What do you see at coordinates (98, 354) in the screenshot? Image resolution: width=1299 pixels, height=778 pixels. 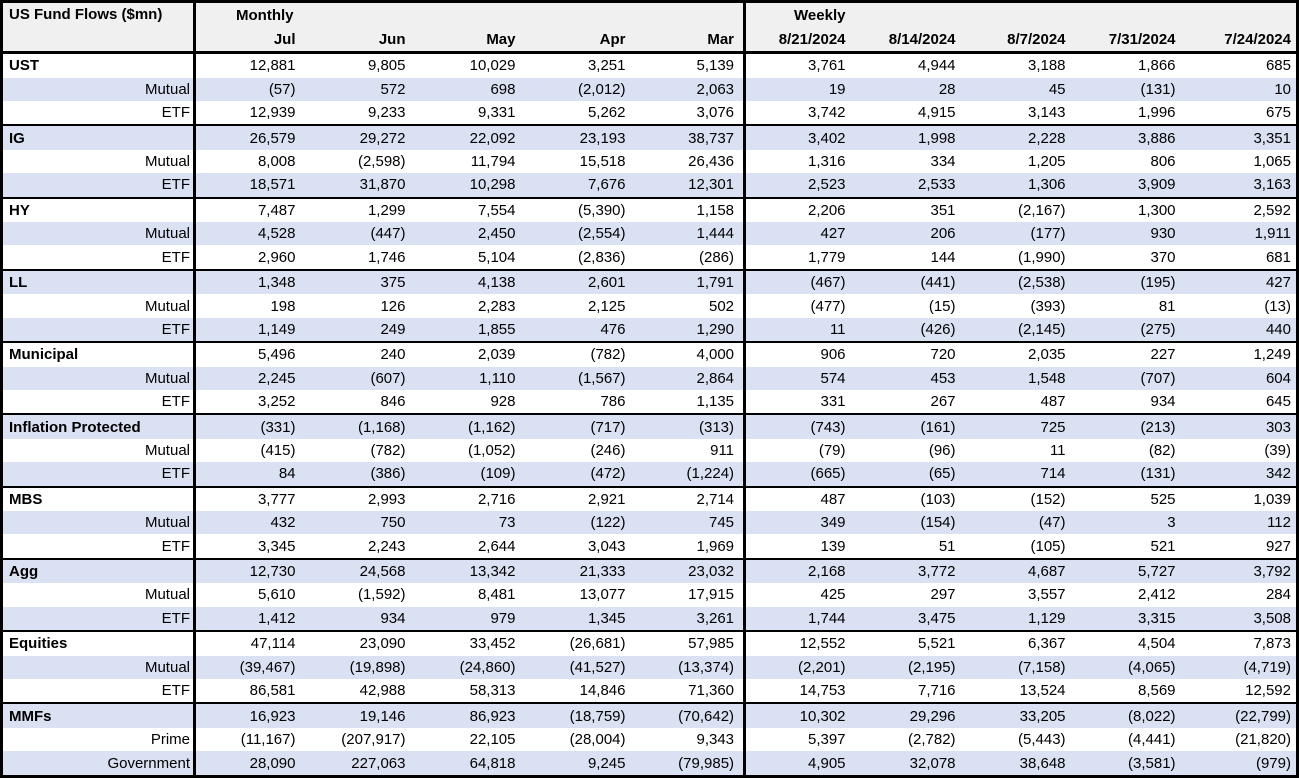 I see `group-label: Municipal` at bounding box center [98, 354].